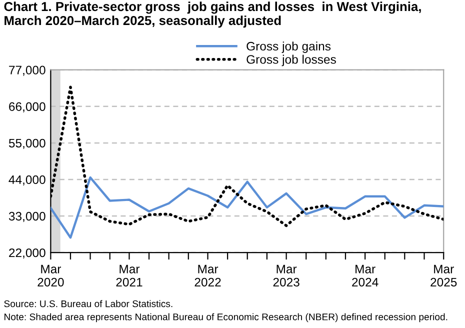 The image size is (465, 328). I want to click on y-tick-label: 55,000, so click(27, 143).